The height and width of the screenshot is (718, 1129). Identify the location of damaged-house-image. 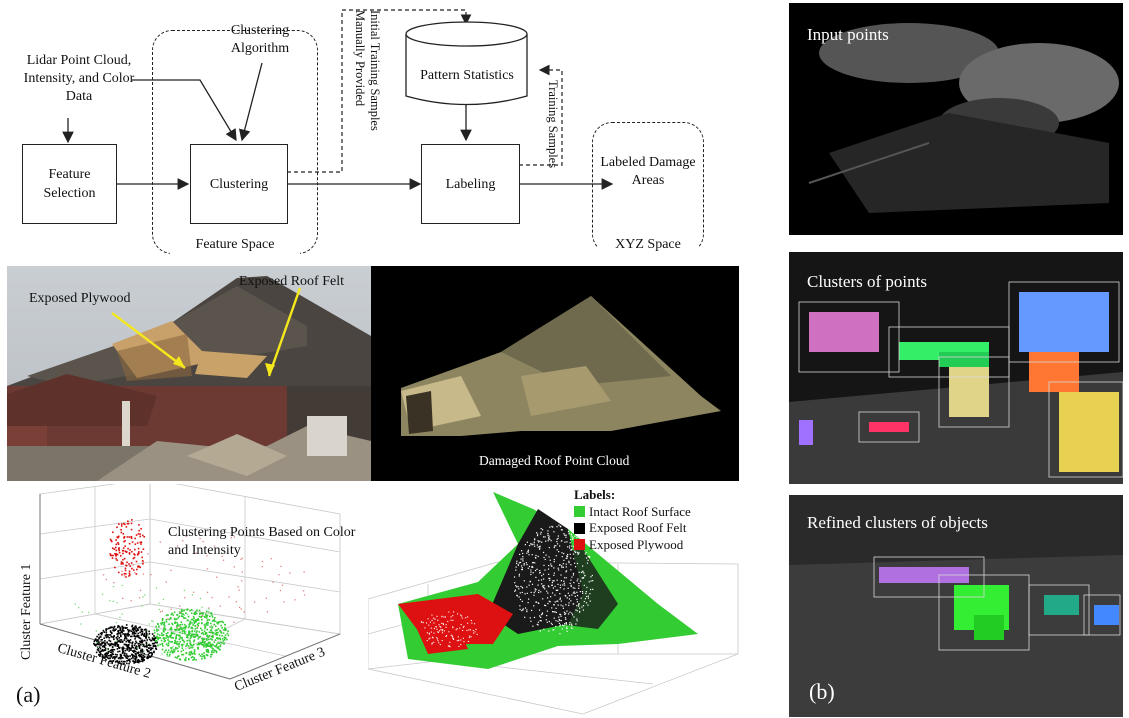
(189, 373).